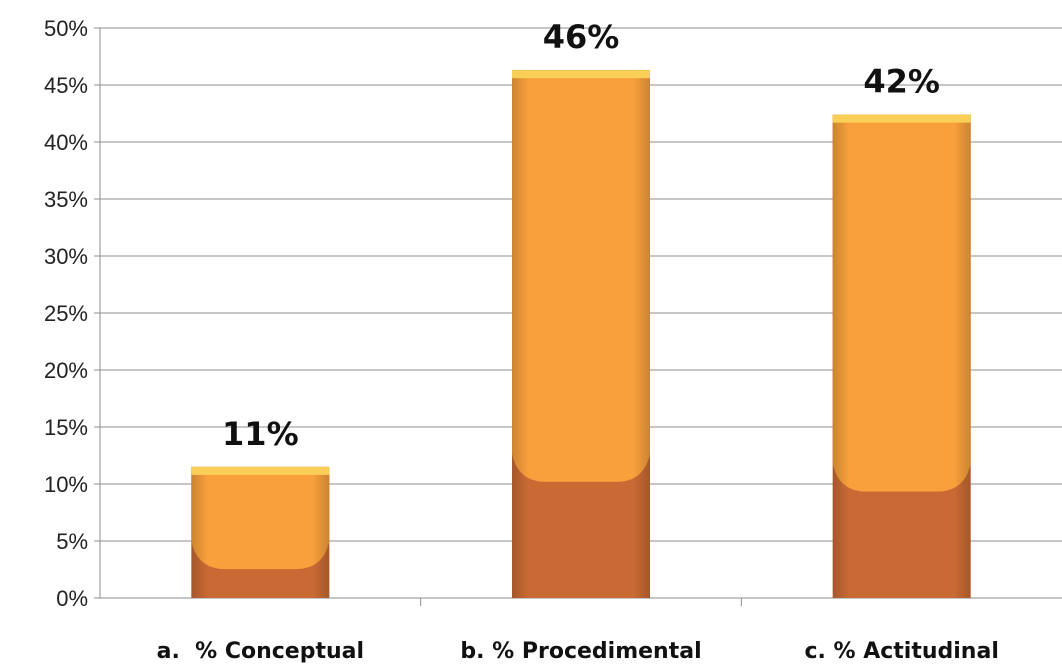 The image size is (1062, 664). What do you see at coordinates (66, 484) in the screenshot?
I see `y-tick-label: 10%` at bounding box center [66, 484].